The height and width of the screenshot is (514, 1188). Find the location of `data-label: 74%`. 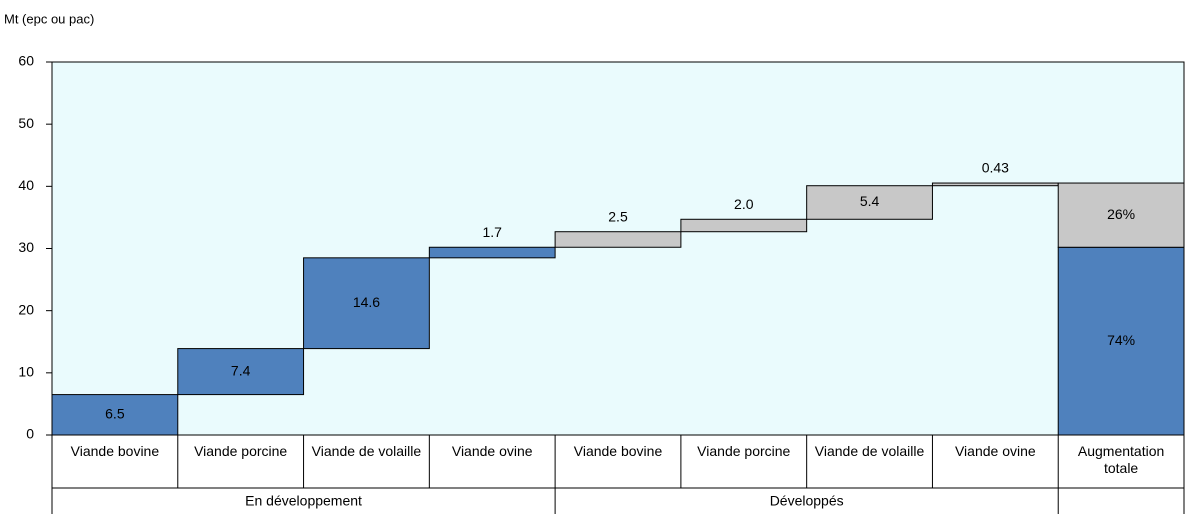

data-label: 74% is located at coordinates (1121, 340).